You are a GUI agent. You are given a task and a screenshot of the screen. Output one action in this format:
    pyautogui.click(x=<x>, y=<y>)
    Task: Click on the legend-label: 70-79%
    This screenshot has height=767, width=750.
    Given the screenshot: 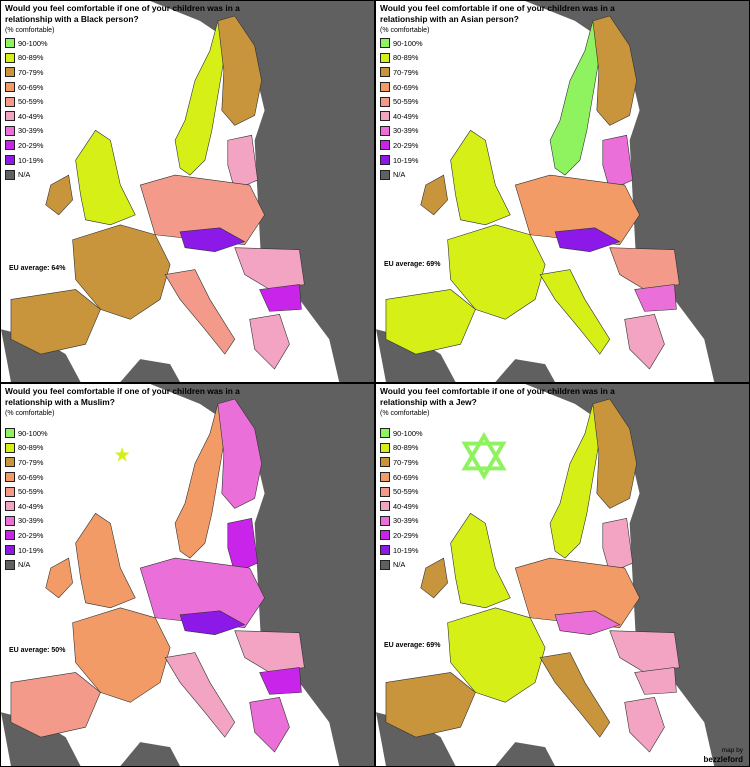 What is the action you would take?
    pyautogui.click(x=31, y=462)
    